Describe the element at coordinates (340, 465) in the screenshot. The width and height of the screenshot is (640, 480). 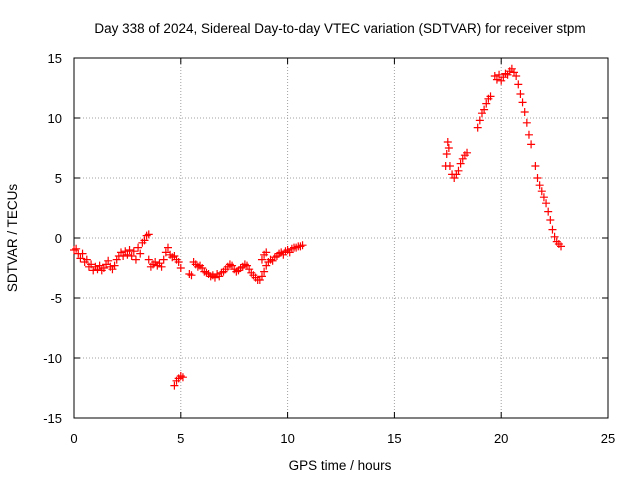
I see `x-axis-label: GPS time / hours` at that location.